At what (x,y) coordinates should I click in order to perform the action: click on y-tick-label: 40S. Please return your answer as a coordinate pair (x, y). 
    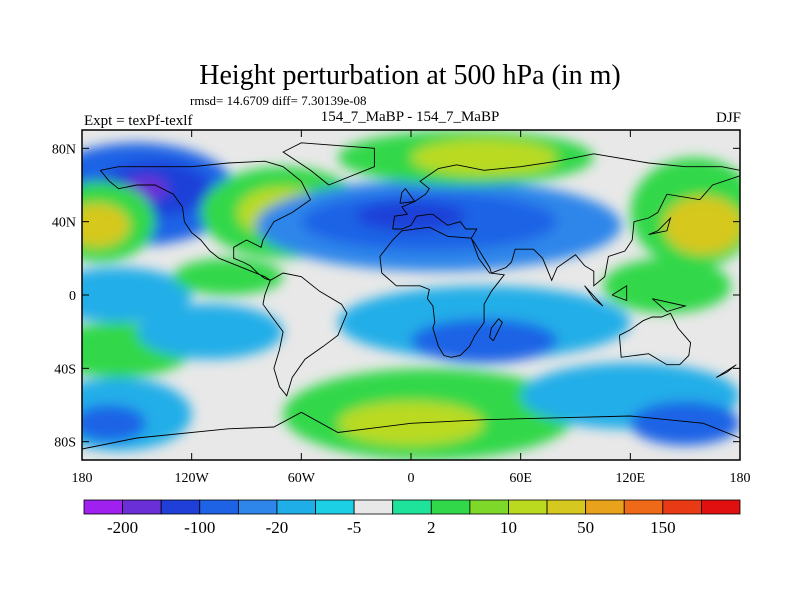
    Looking at the image, I should click on (65, 369).